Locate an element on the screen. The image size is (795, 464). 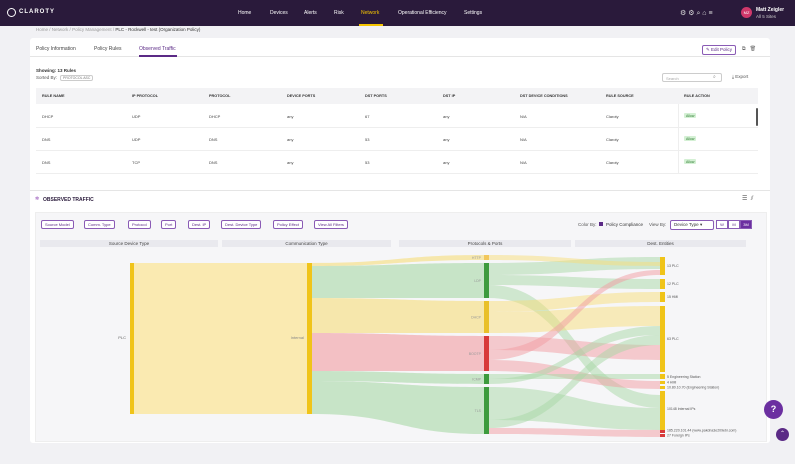
filter: Comm. Type is located at coordinates (99, 224).